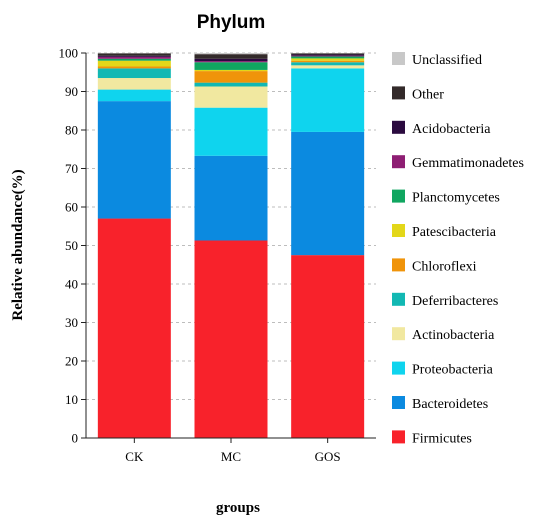 The height and width of the screenshot is (517, 541). What do you see at coordinates (134, 160) in the screenshot?
I see `bar-segment-ck-bacteroidetes` at bounding box center [134, 160].